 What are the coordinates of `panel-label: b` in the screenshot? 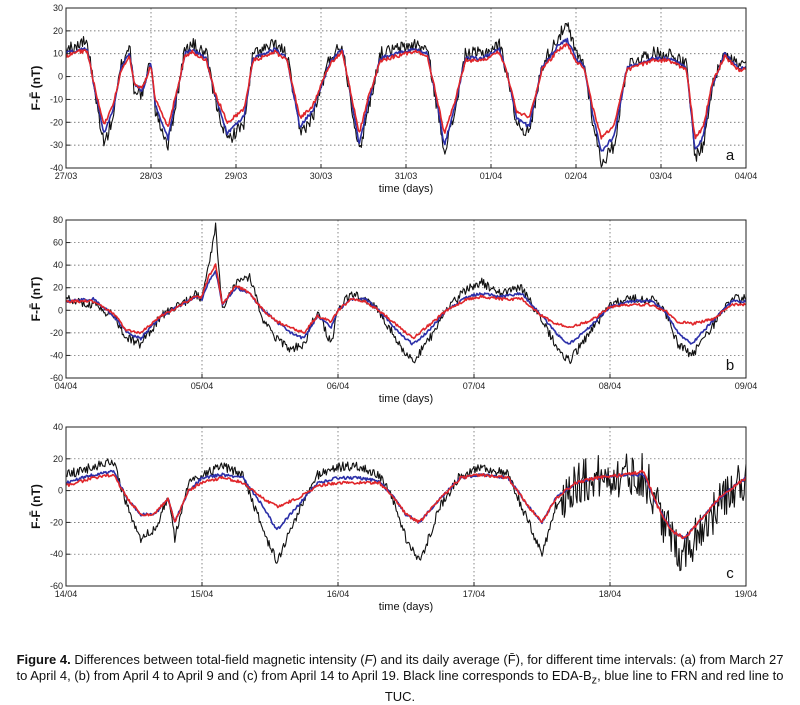 It's located at (730, 365).